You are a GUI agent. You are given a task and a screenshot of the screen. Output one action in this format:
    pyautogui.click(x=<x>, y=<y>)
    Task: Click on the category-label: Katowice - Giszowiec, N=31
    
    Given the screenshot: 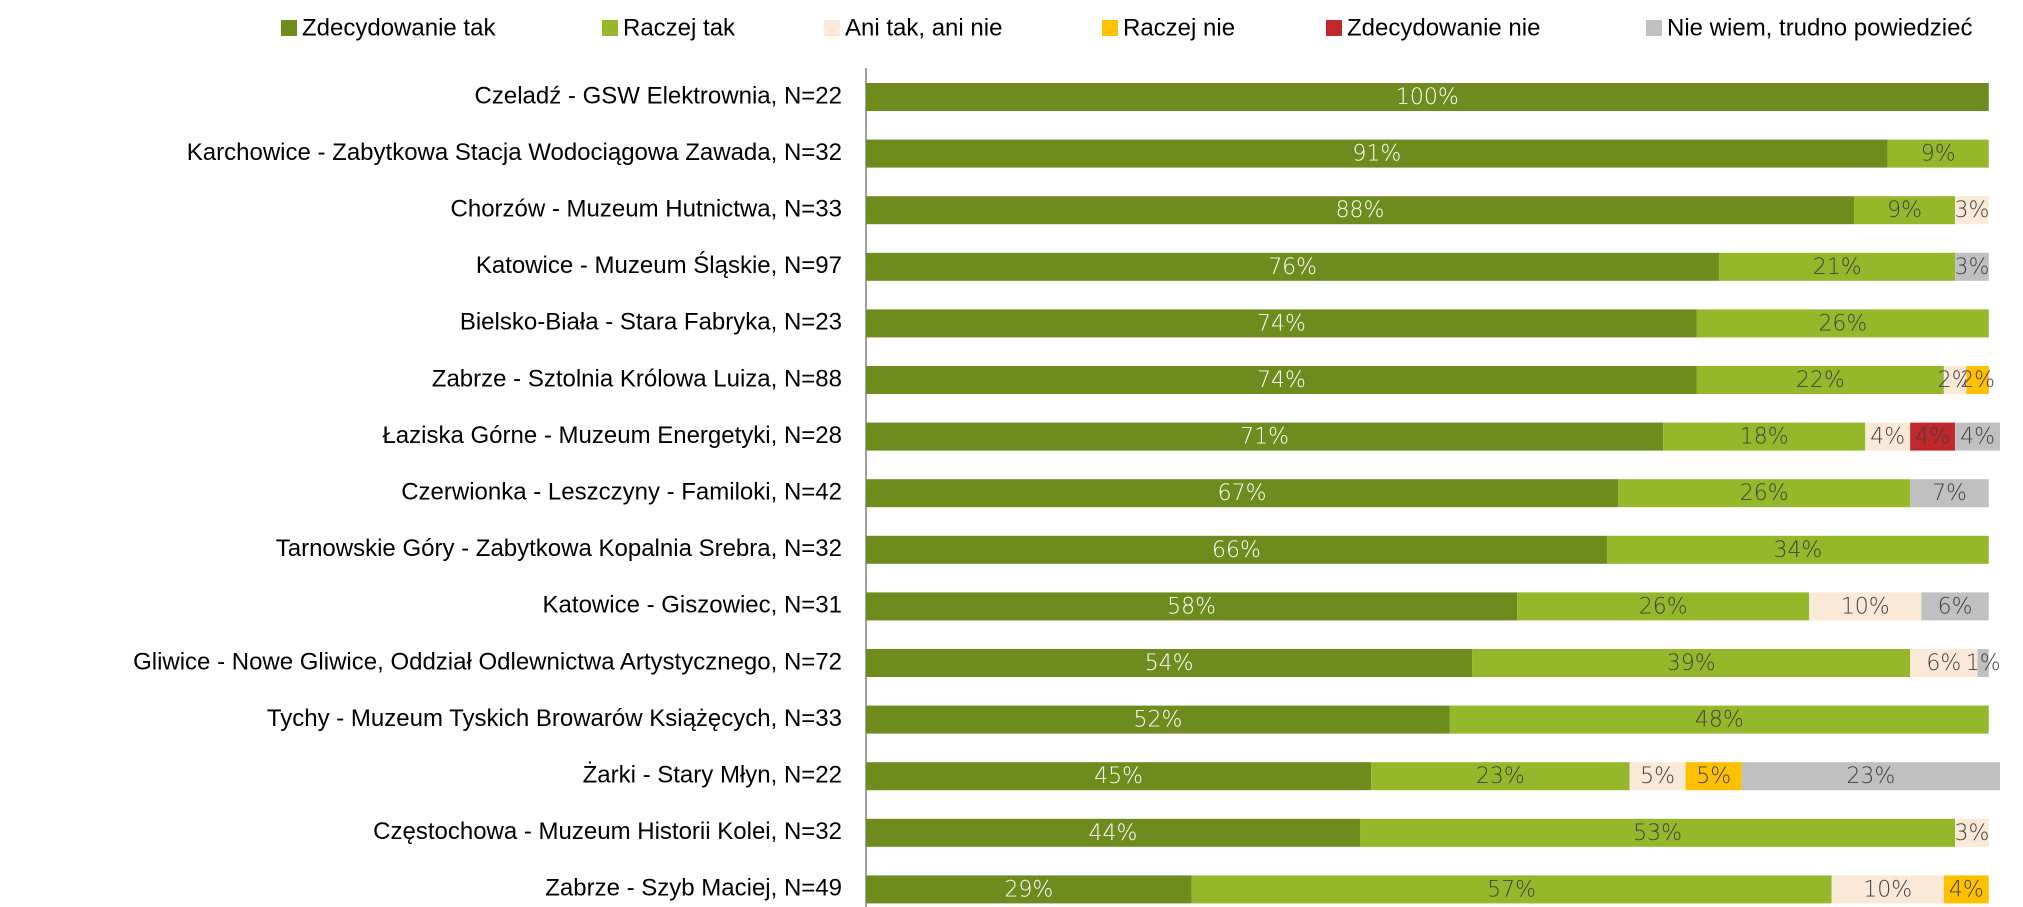 What is the action you would take?
    pyautogui.click(x=692, y=605)
    